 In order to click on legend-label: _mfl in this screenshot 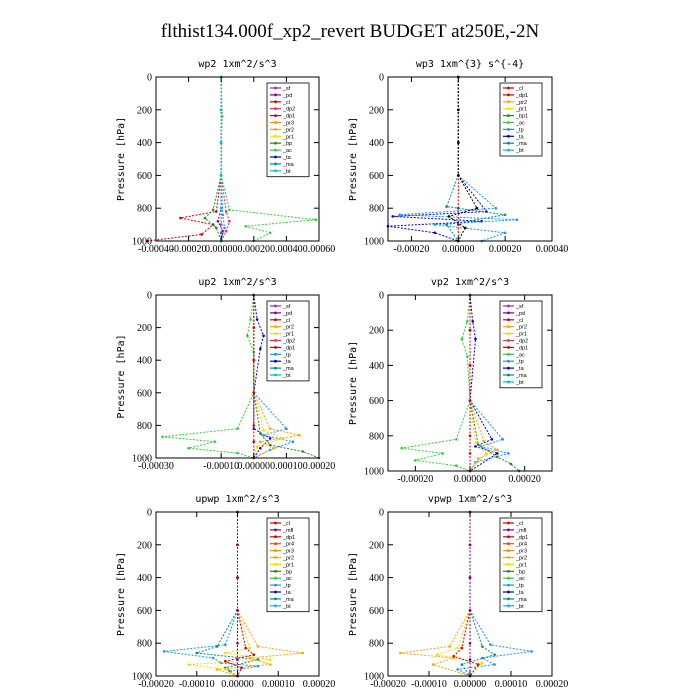, I will do `click(520, 531)`.